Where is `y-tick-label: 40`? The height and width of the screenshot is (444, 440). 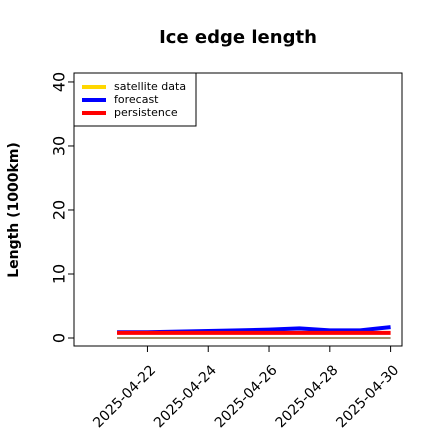 y-tick-label: 40 is located at coordinates (59, 82).